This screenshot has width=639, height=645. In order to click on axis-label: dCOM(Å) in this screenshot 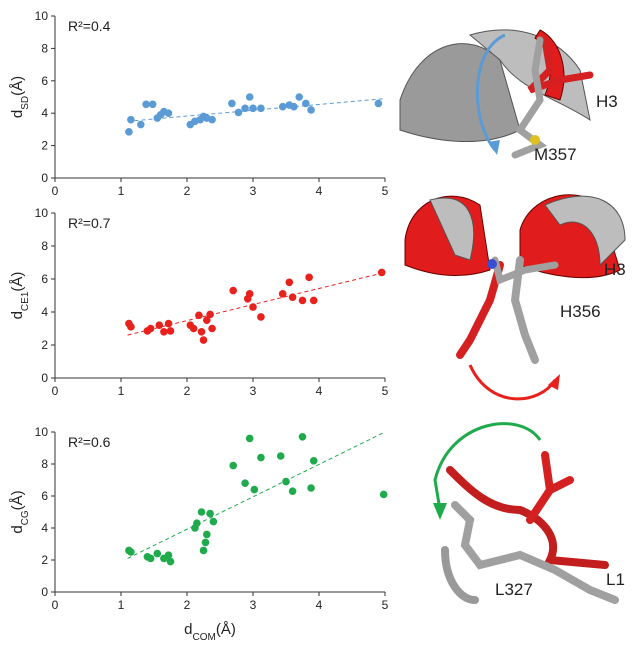, I will do `click(210, 630)`.